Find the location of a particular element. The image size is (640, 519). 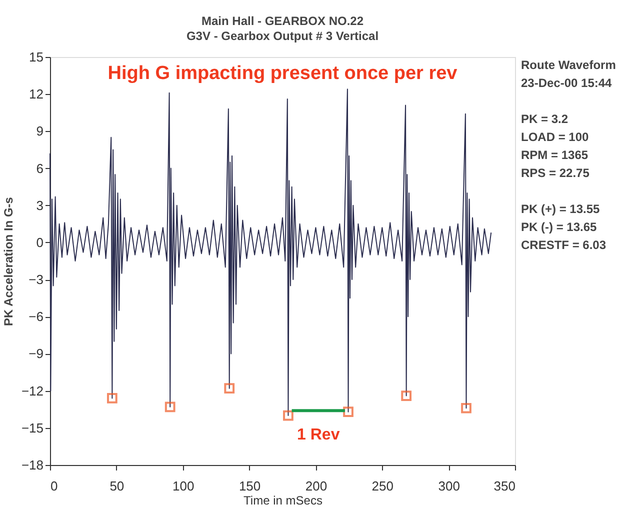

y-tick-label: −12 is located at coordinates (32, 390).